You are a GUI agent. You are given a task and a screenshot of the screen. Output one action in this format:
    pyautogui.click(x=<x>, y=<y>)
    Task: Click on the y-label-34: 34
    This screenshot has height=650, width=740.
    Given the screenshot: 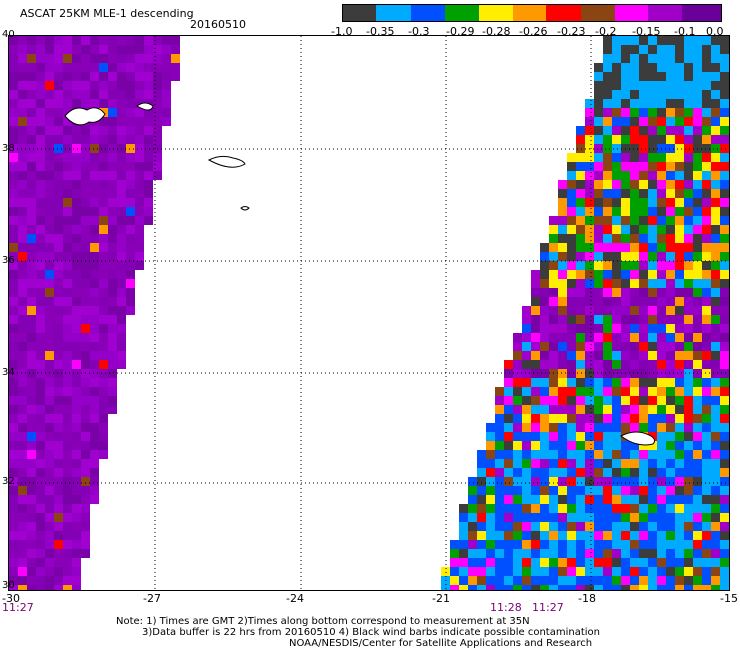 What is the action you would take?
    pyautogui.click(x=8, y=372)
    